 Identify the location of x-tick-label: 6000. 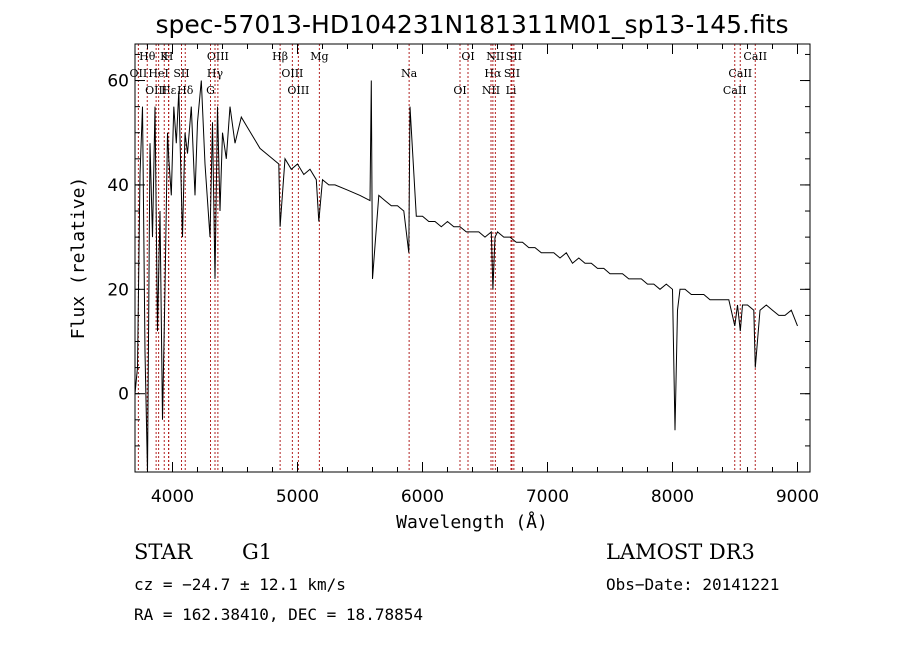
(422, 497).